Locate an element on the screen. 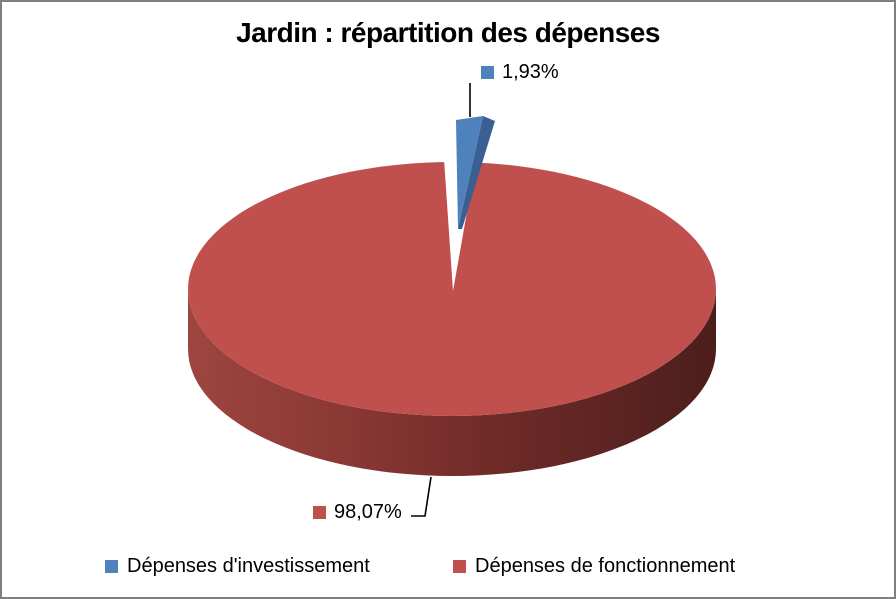  pie-slice-investissement-side is located at coordinates (476, 172).